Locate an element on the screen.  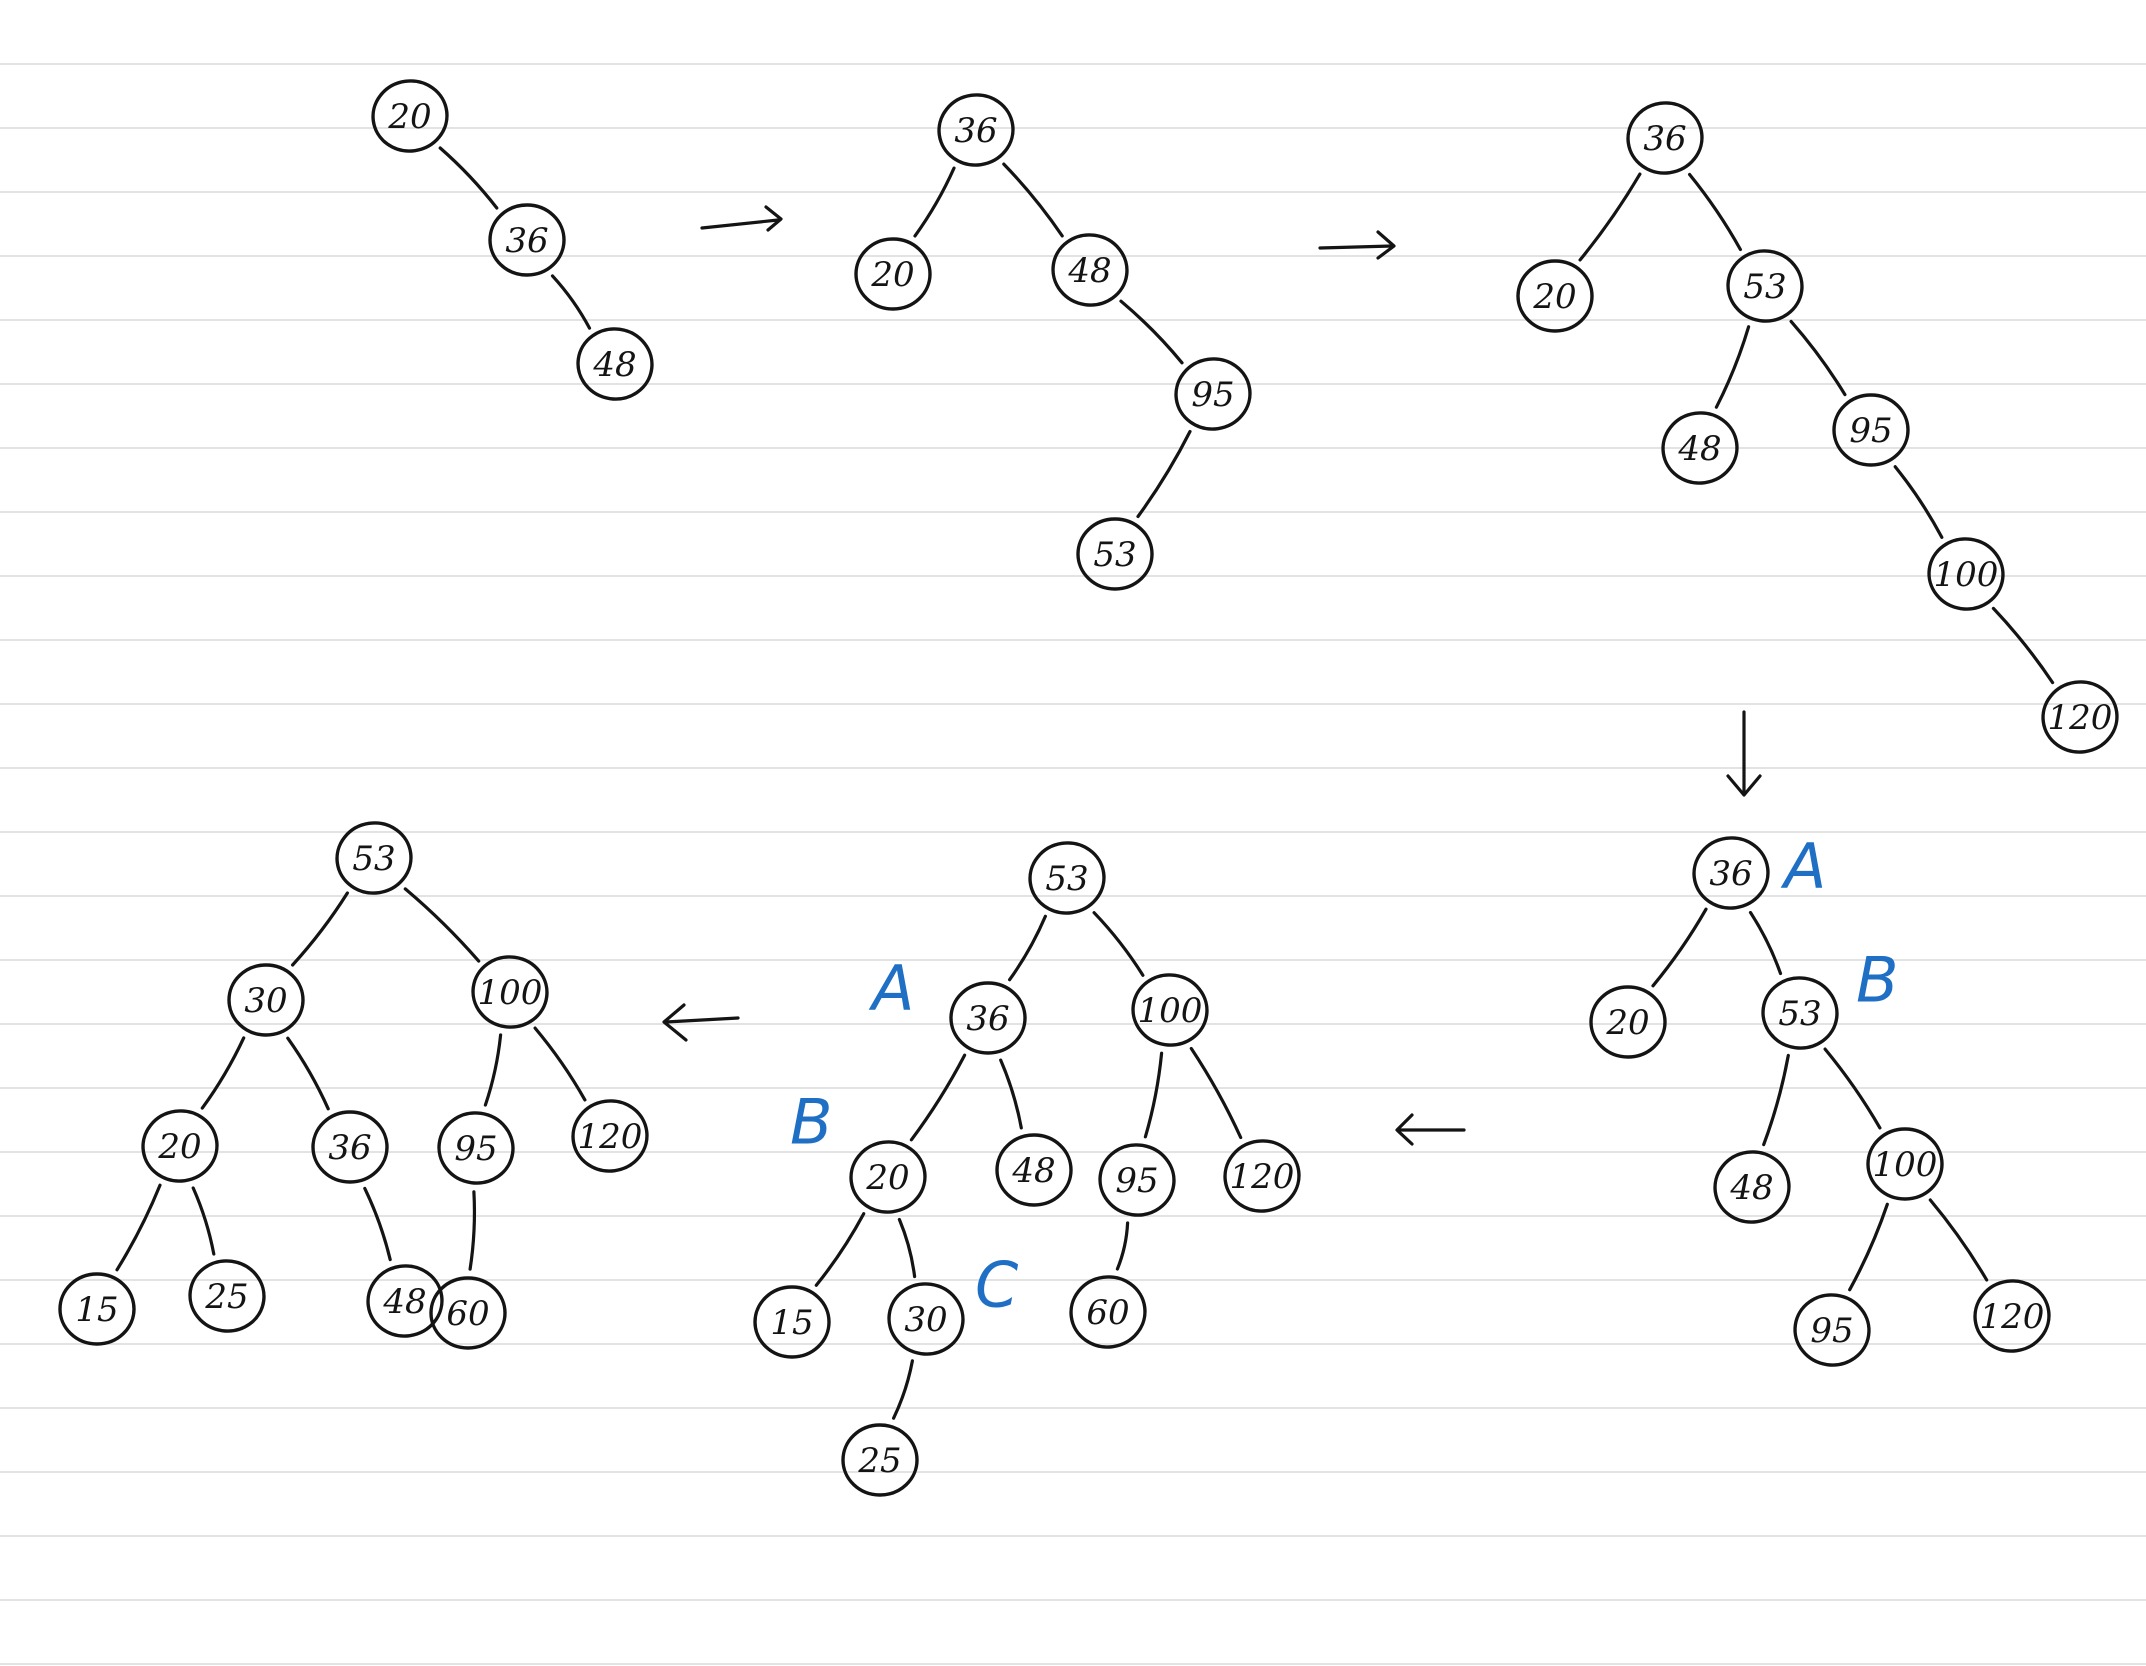
tree-step3: 36 20 53 48 95 100 120 is located at coordinates (1817, 427).